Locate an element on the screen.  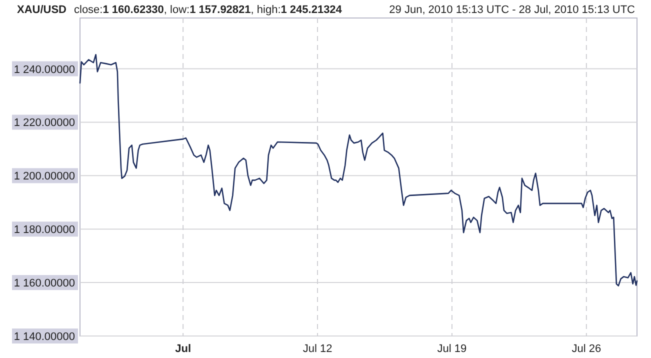
y-tick-label: 1 200.00000 is located at coordinates (44, 176).